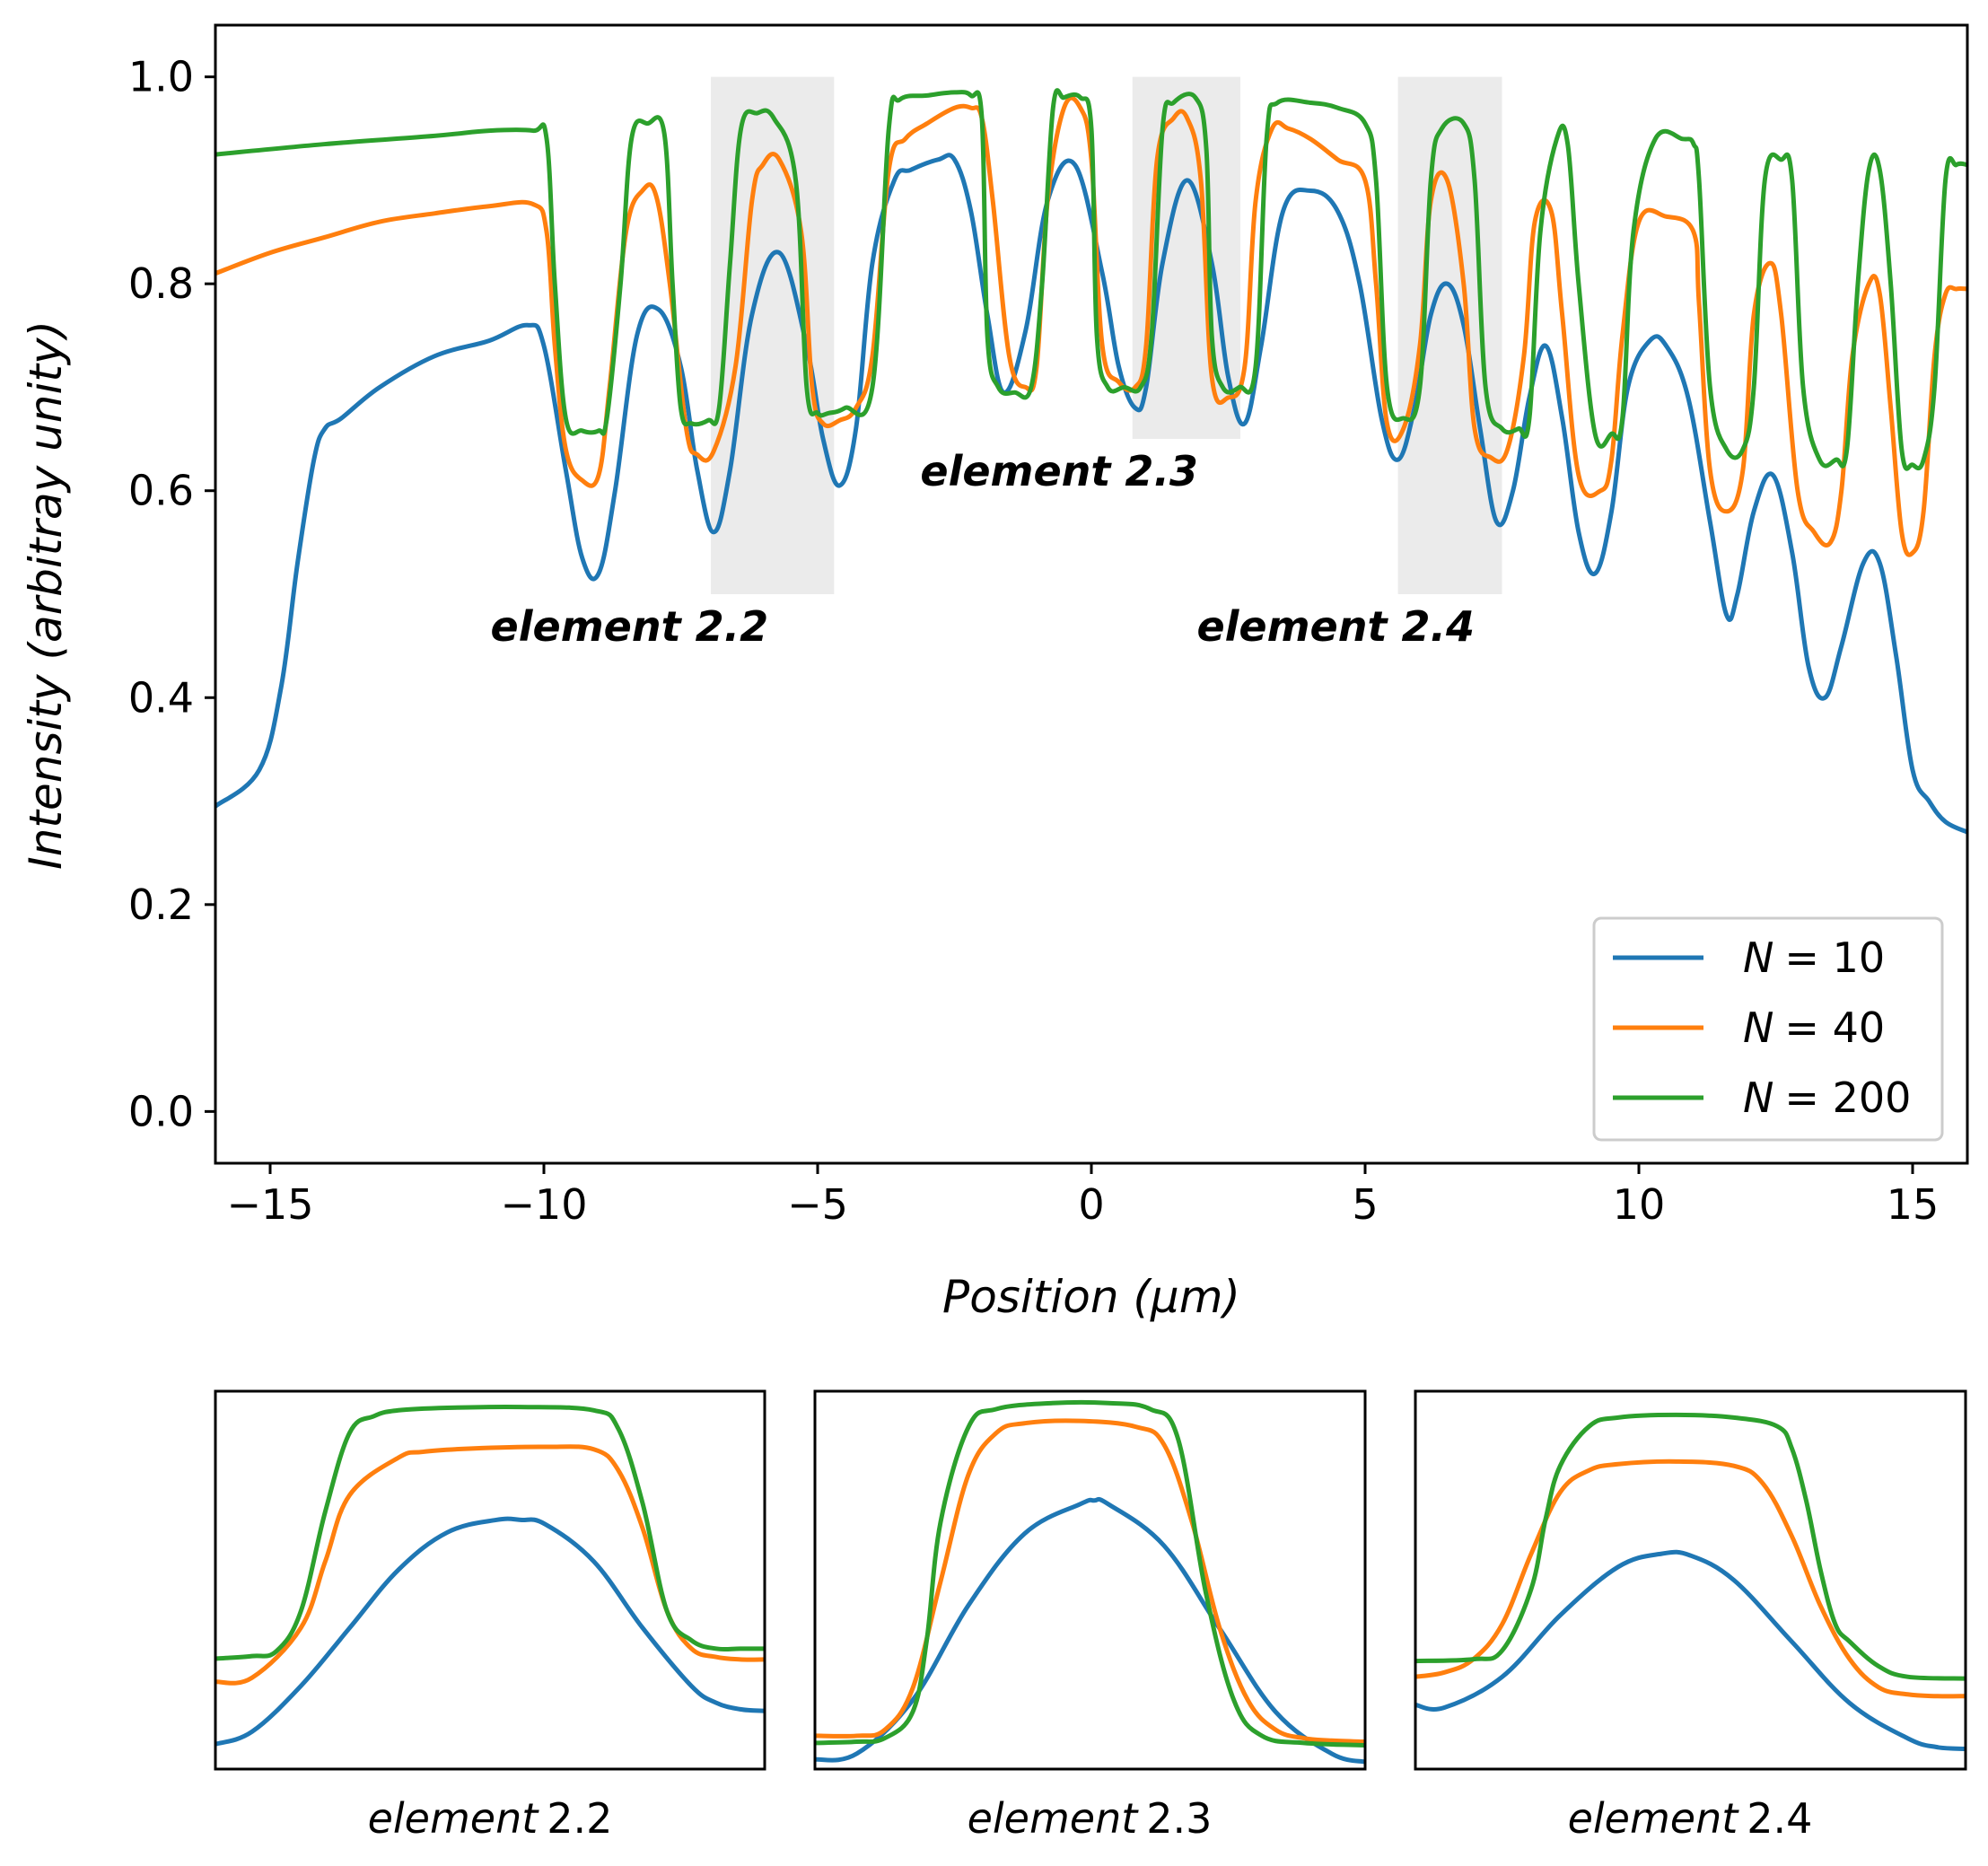 The image size is (1988, 1866). What do you see at coordinates (1090, 1819) in the screenshot?
I see `inset-label-element-2-3: element 2.3` at bounding box center [1090, 1819].